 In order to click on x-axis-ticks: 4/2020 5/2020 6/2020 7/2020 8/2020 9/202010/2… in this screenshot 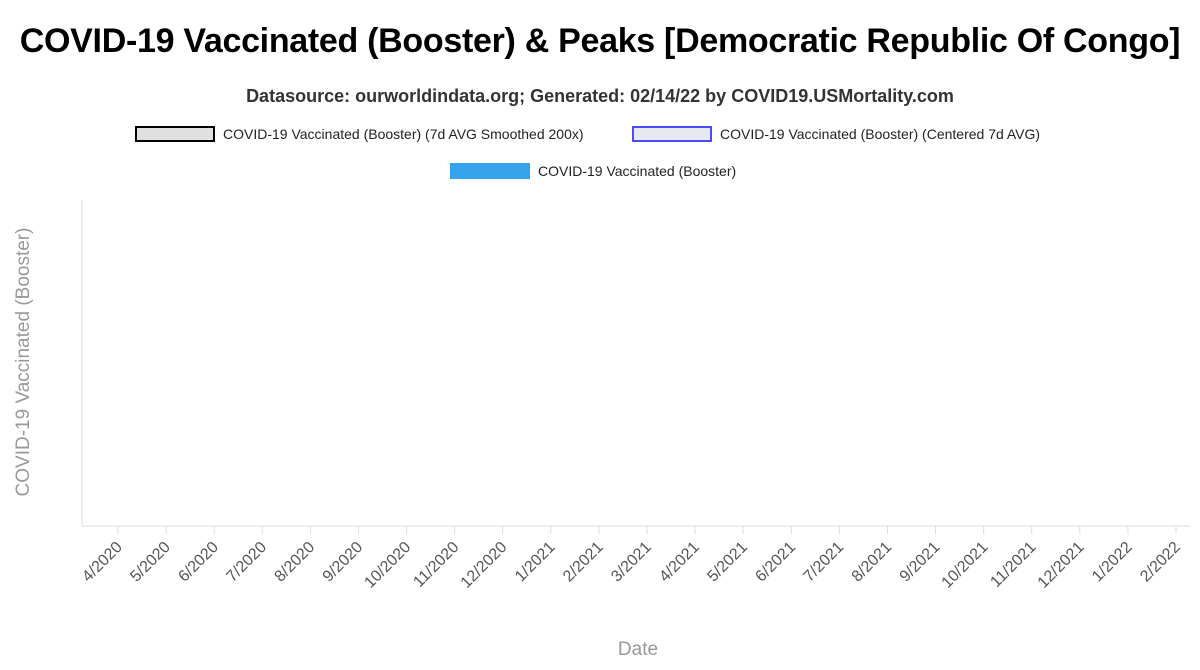, I will do `click(631, 559)`.